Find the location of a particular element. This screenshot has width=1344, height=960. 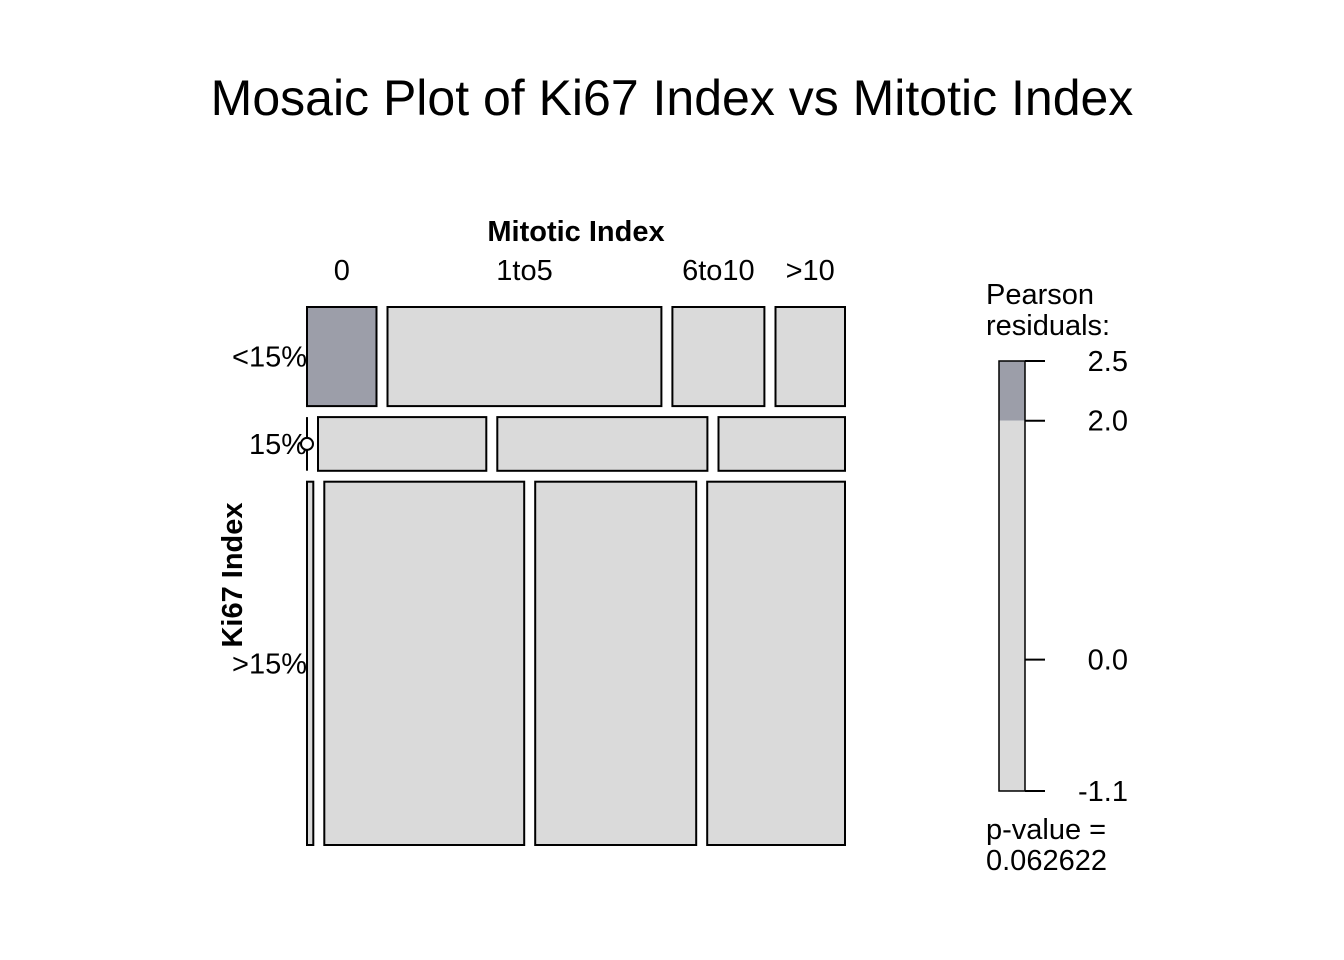

legend-color-bar is located at coordinates (1012, 576).